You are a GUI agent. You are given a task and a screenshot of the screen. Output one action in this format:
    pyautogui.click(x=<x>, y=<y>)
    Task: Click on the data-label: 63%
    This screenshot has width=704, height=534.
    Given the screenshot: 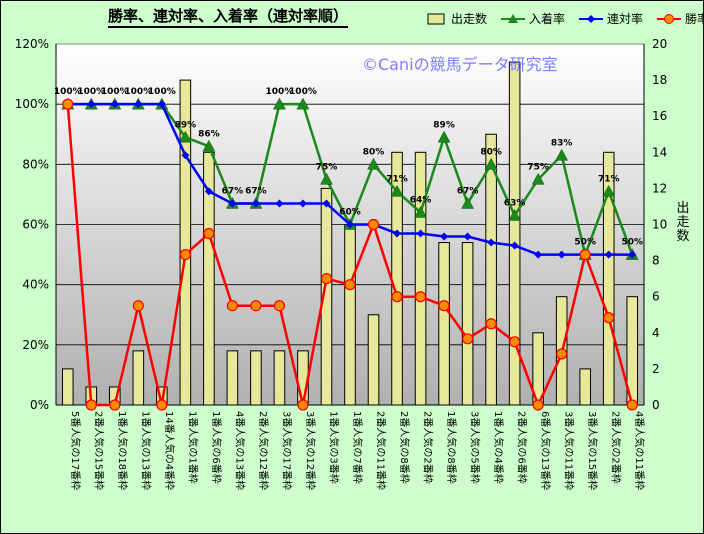 What is the action you would take?
    pyautogui.click(x=515, y=203)
    